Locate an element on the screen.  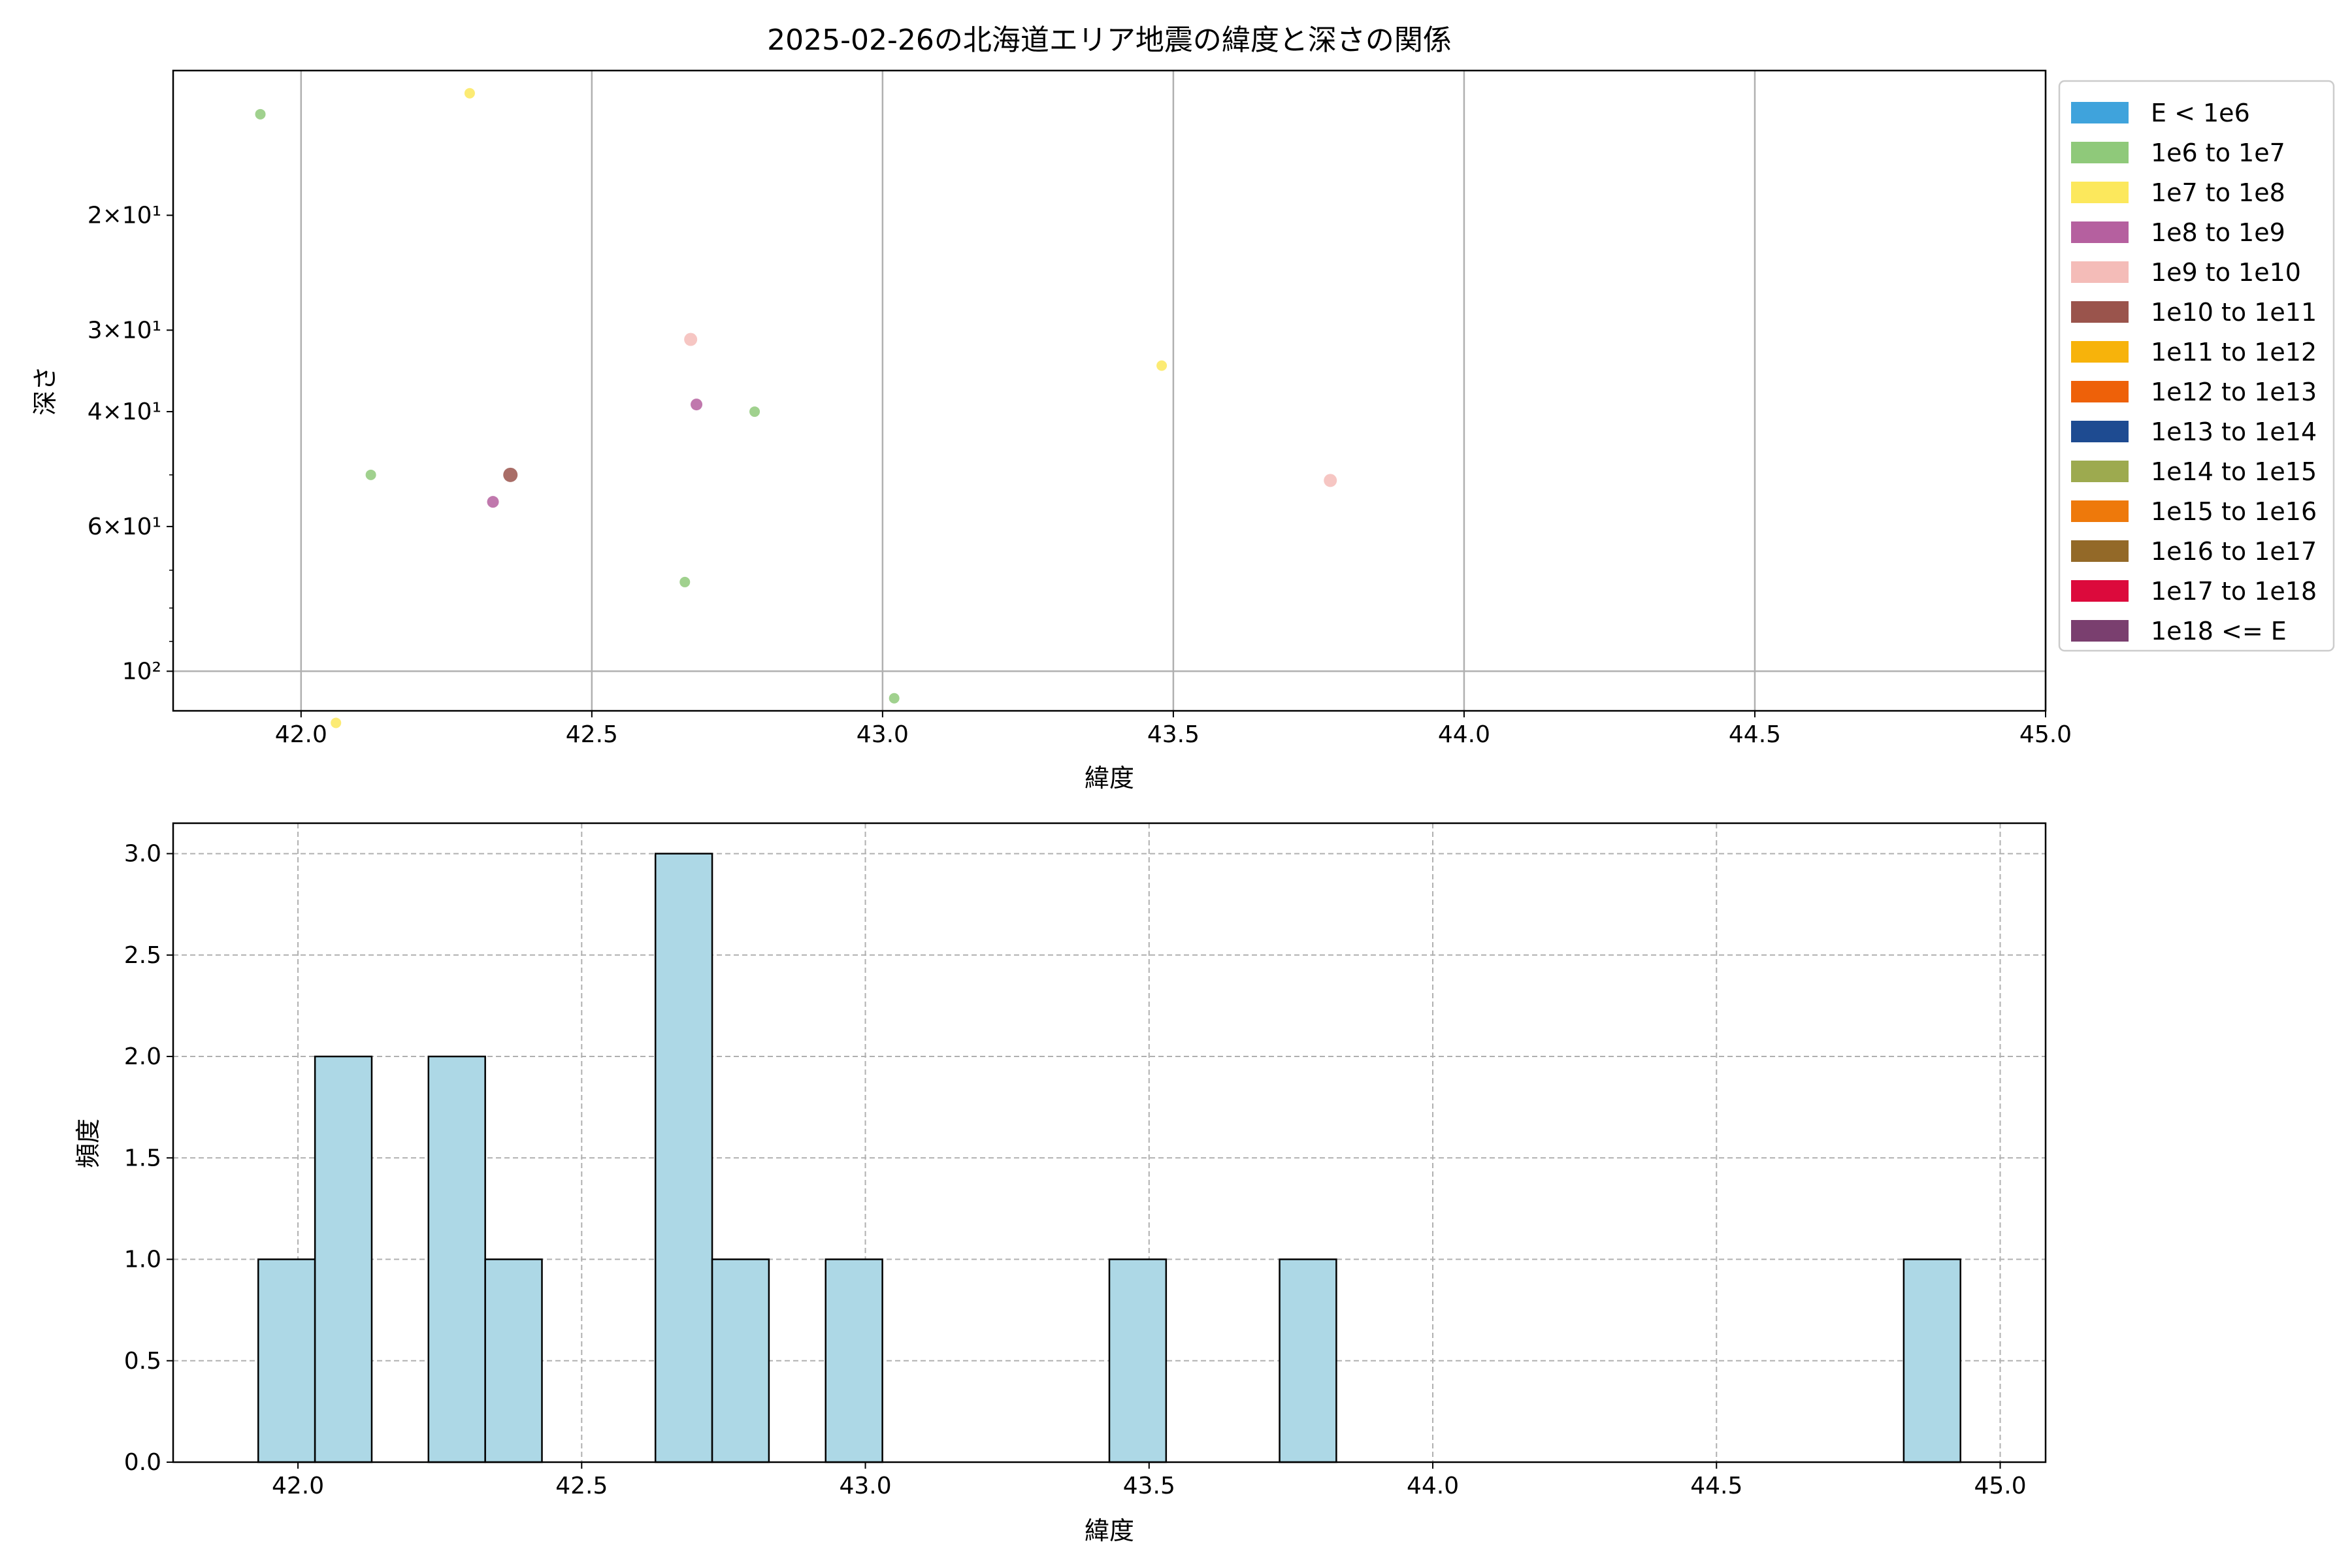
histogram-y-tick-label: 1.0 is located at coordinates (142, 1260).